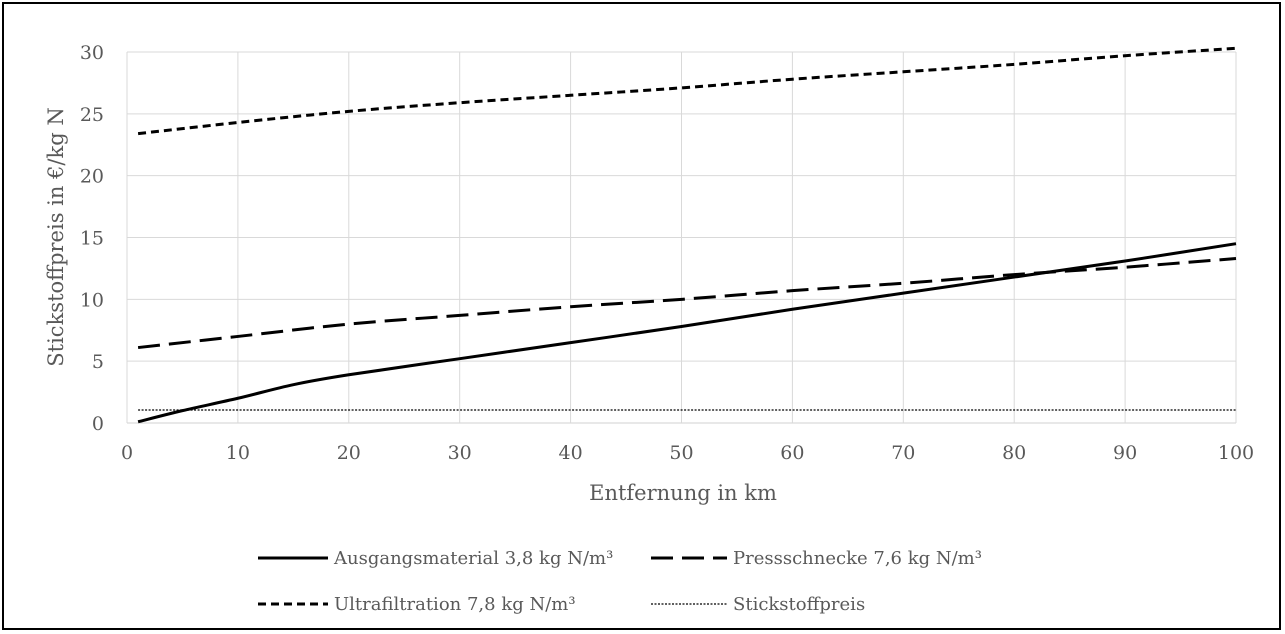  What do you see at coordinates (349, 453) in the screenshot?
I see `x-tick-label-2: 20` at bounding box center [349, 453].